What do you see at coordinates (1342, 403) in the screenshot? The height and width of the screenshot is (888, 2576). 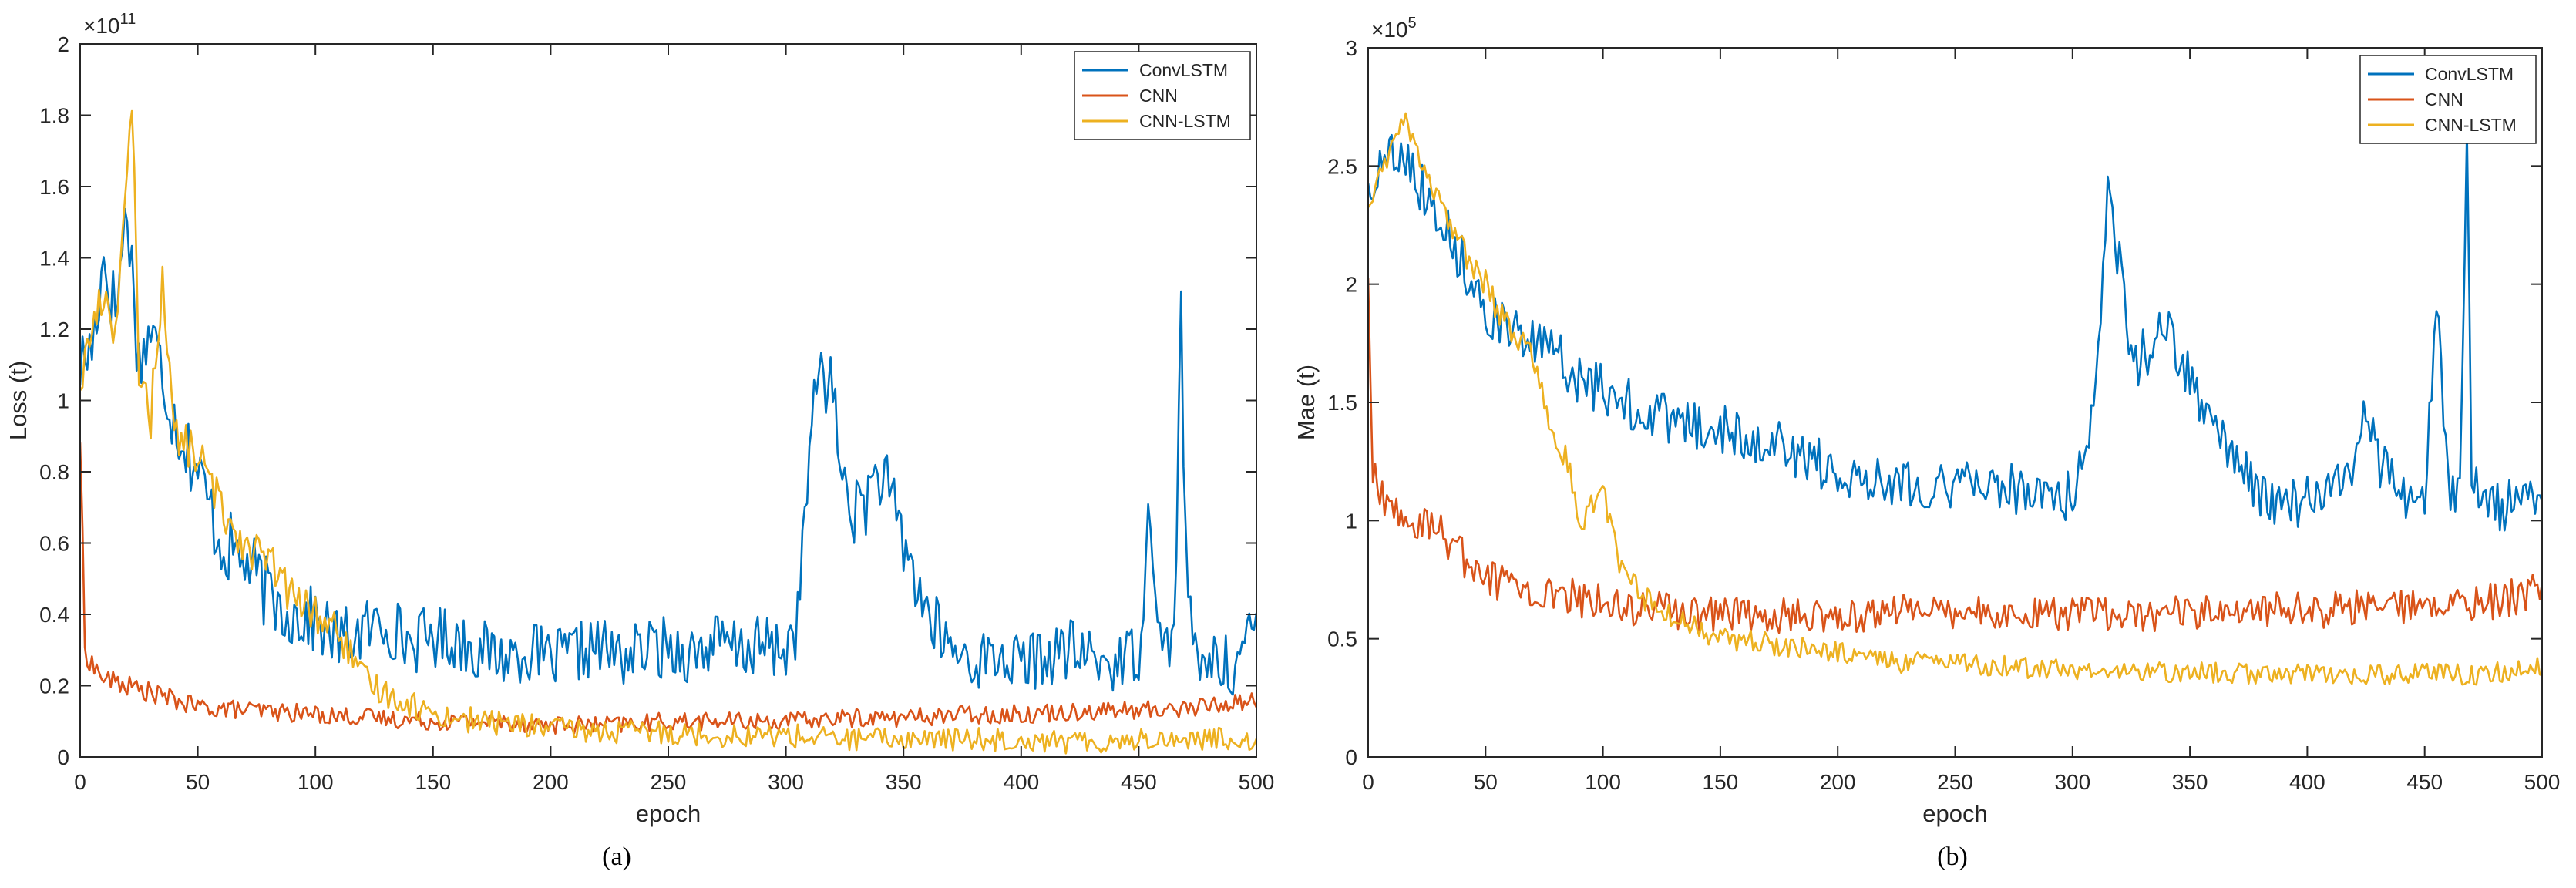 I see `y-tick-label: 1.5` at bounding box center [1342, 403].